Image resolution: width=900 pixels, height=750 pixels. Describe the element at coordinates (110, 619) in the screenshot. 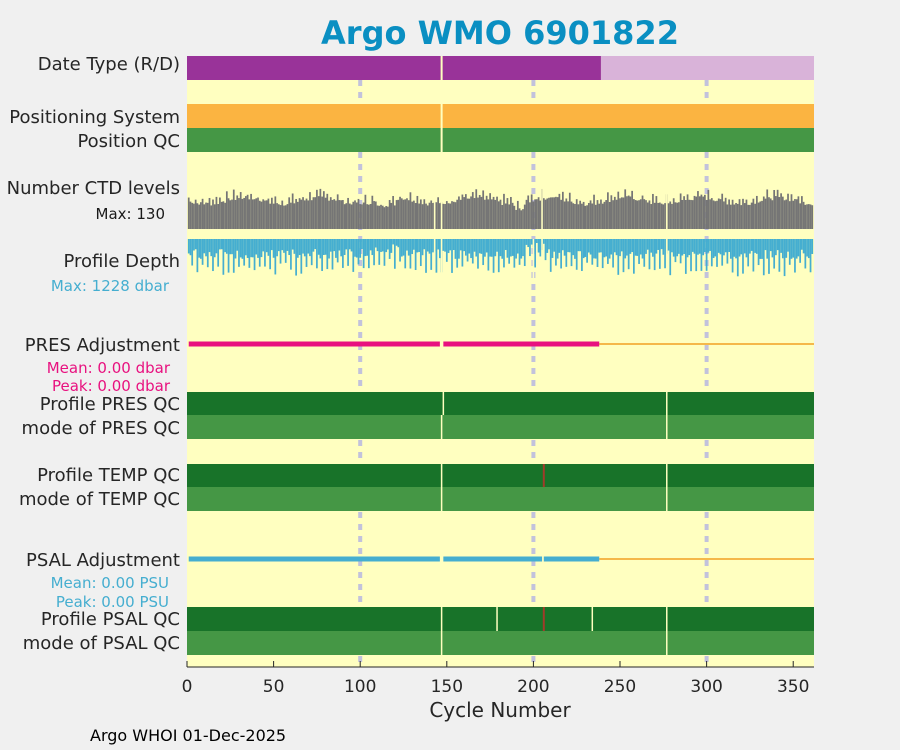

I see `label-profile-psal-qc: Profile PSAL QC` at that location.